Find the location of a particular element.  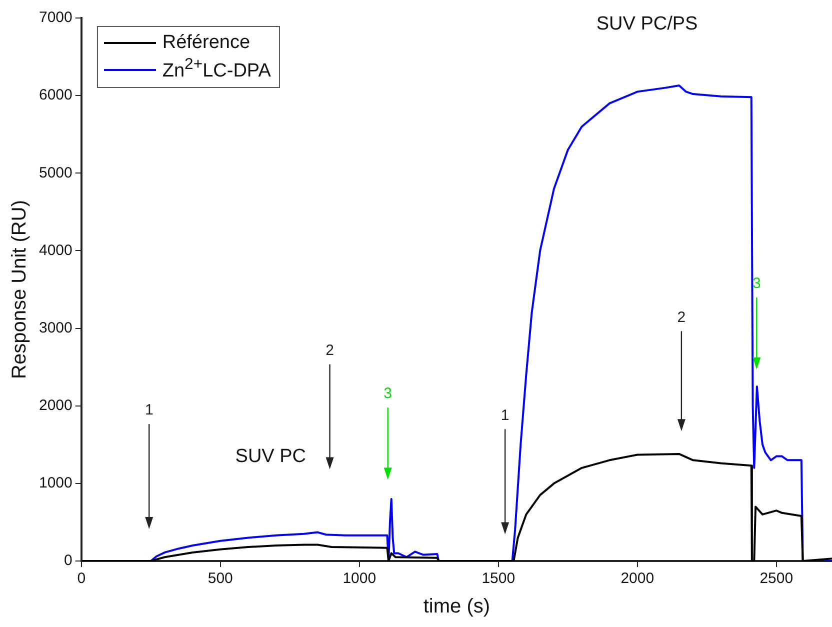

y-axis-title: Response Unit (RU) is located at coordinates (19, 289).